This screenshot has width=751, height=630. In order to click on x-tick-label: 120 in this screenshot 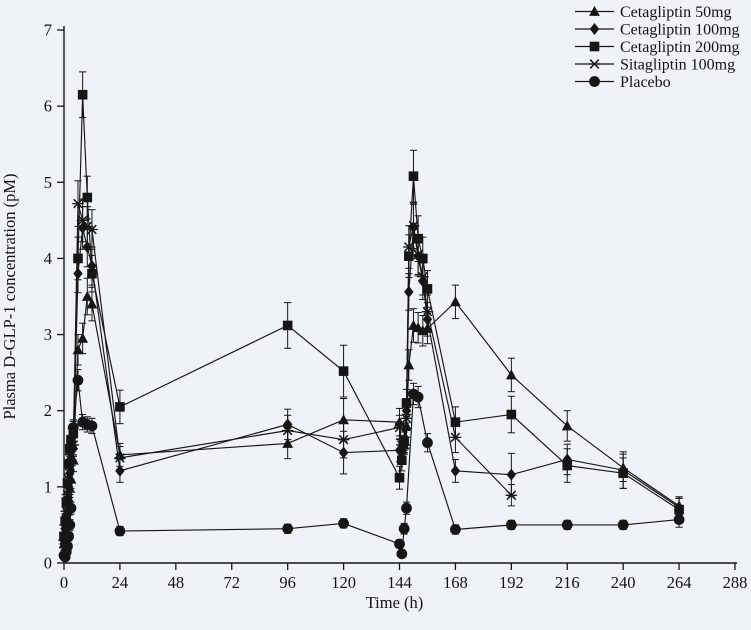, I will do `click(343, 582)`.